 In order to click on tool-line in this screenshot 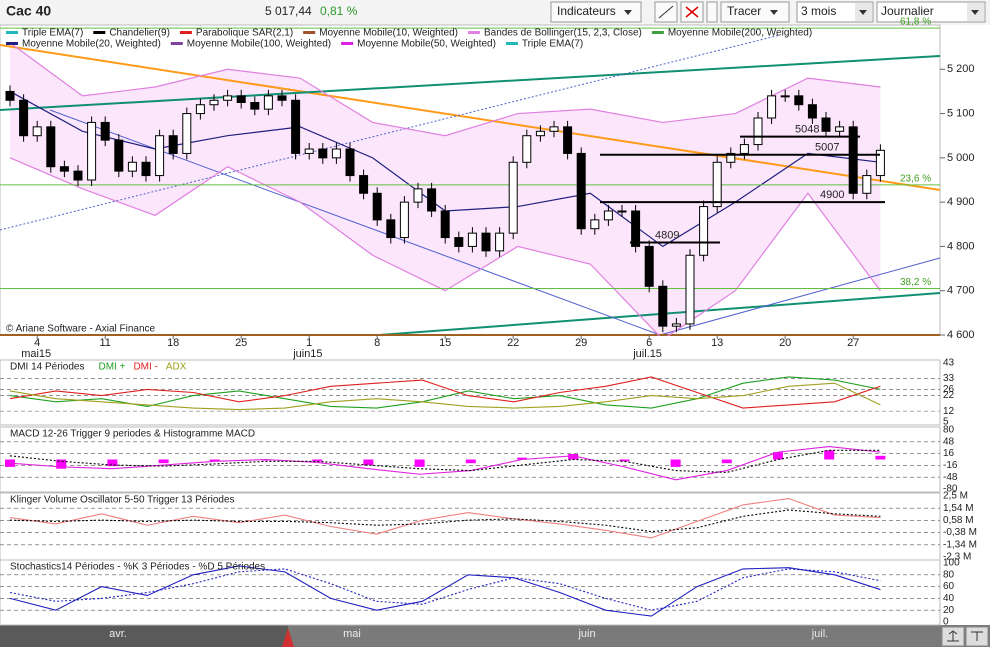, I will do `click(666, 12)`.